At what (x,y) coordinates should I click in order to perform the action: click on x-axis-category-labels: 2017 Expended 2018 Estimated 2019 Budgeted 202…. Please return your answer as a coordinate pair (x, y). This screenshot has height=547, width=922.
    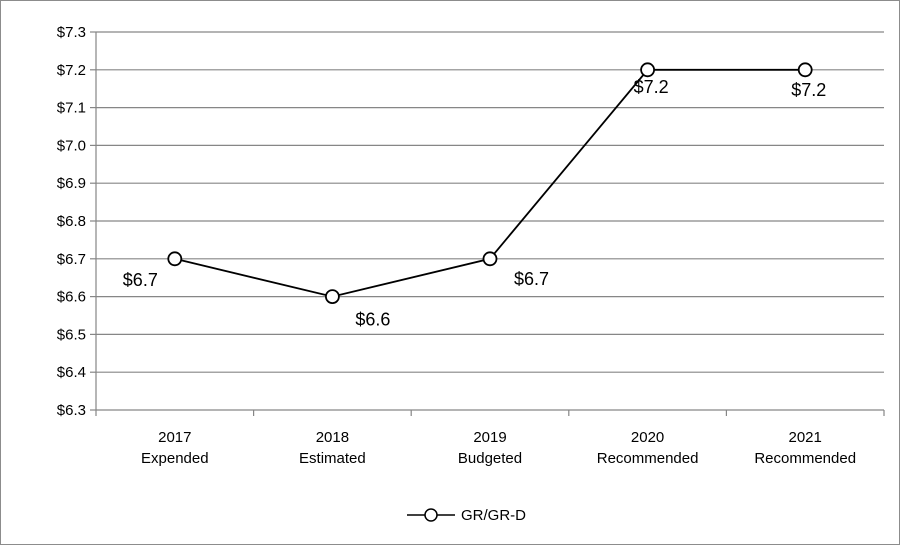
    Looking at the image, I should click on (498, 448).